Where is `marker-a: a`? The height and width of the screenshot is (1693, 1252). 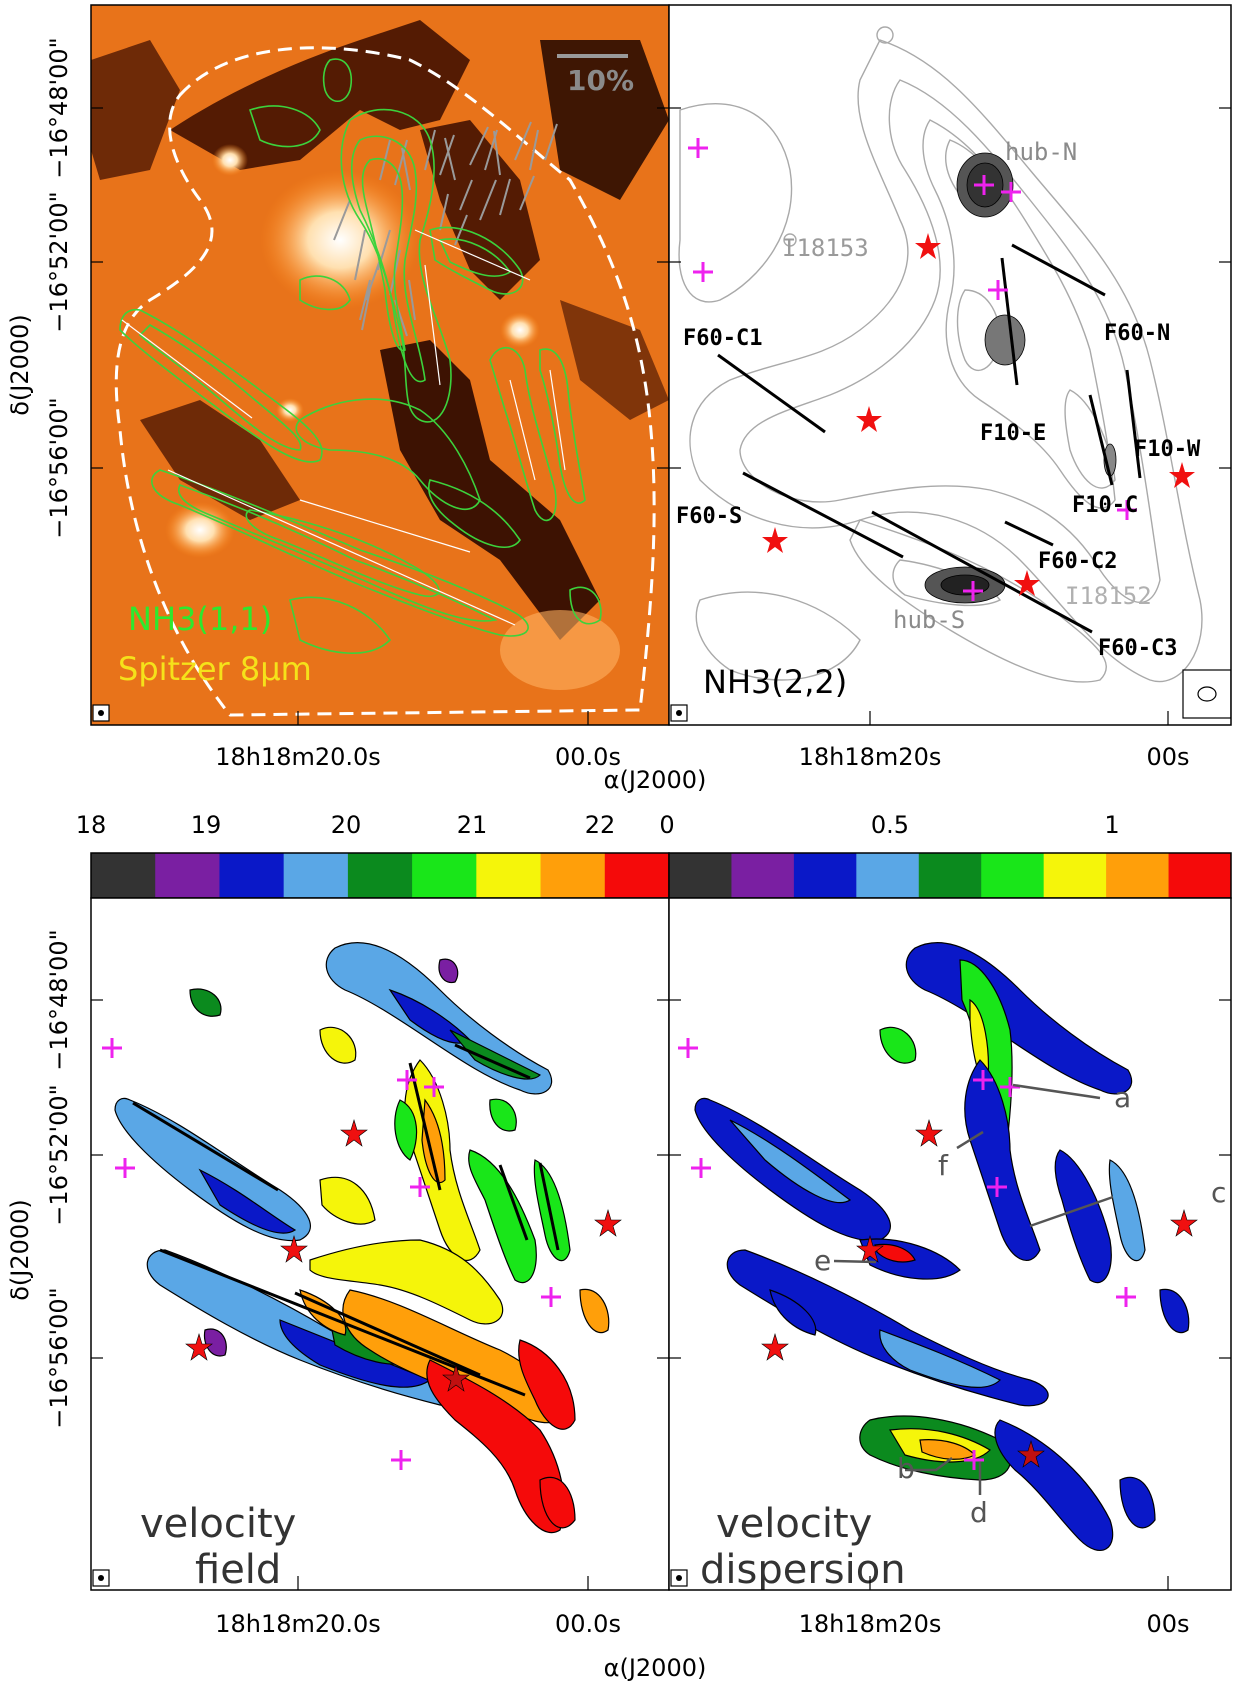 marker-a: a is located at coordinates (1122, 1097).